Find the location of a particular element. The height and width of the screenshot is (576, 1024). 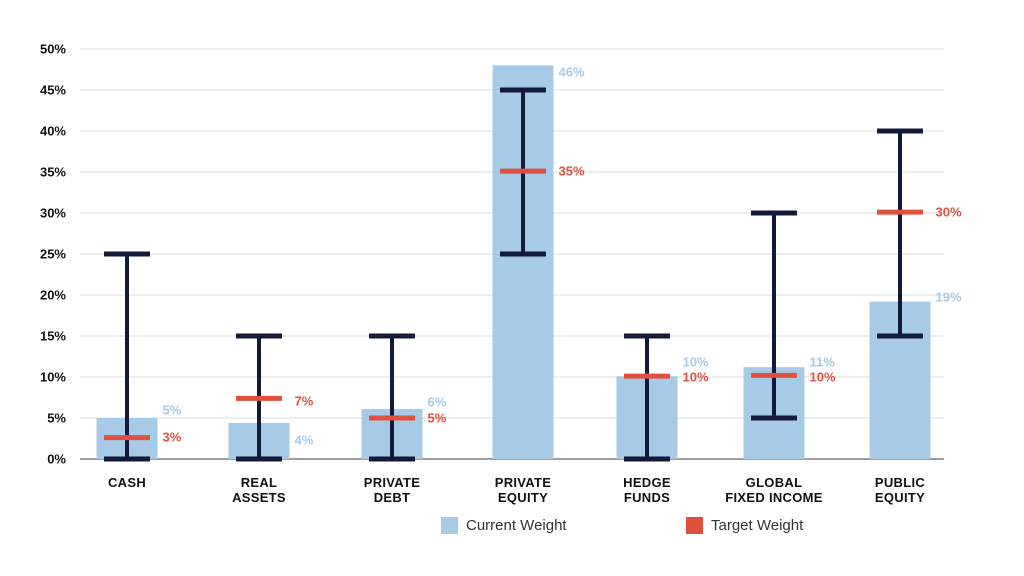

y-tick-label: 25% is located at coordinates (53, 254).